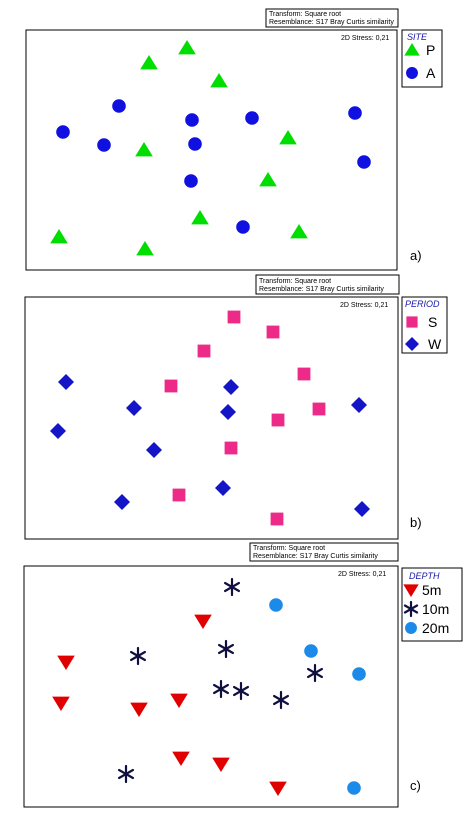  Describe the element at coordinates (364, 305) in the screenshot. I see `panel-b-stress: 2D Stress: 0,21` at that location.